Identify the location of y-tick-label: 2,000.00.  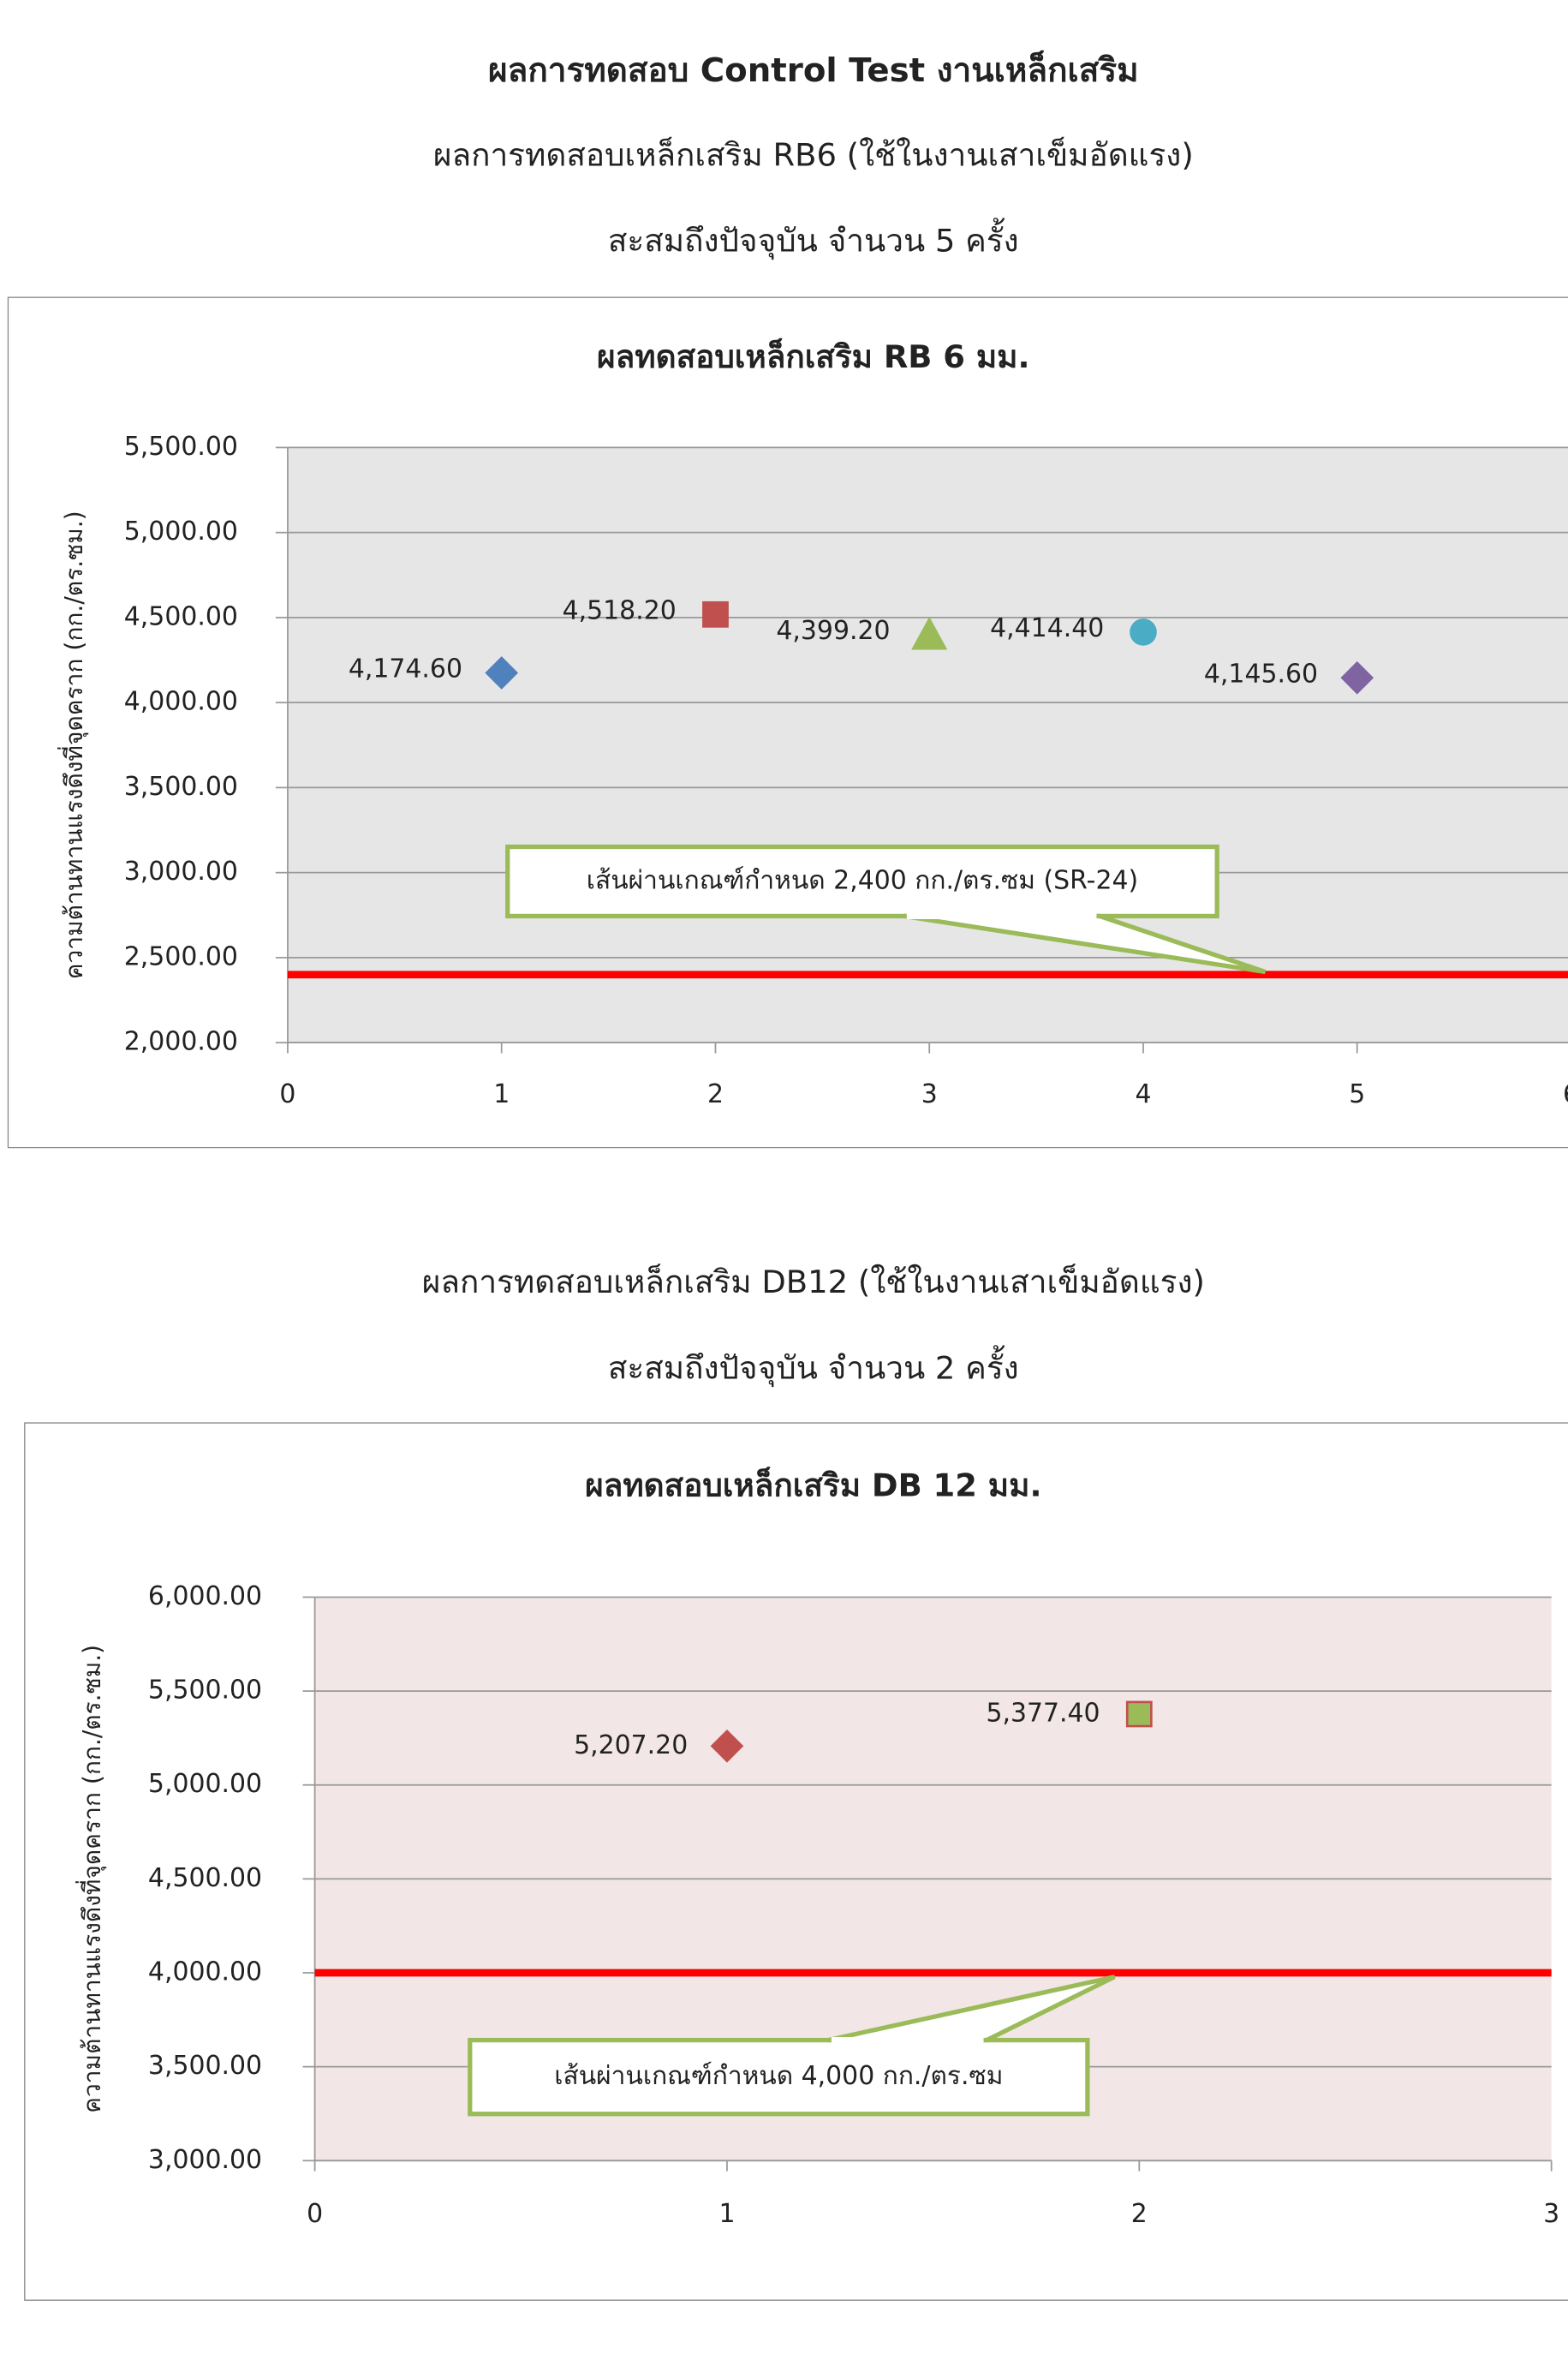
(181, 1042).